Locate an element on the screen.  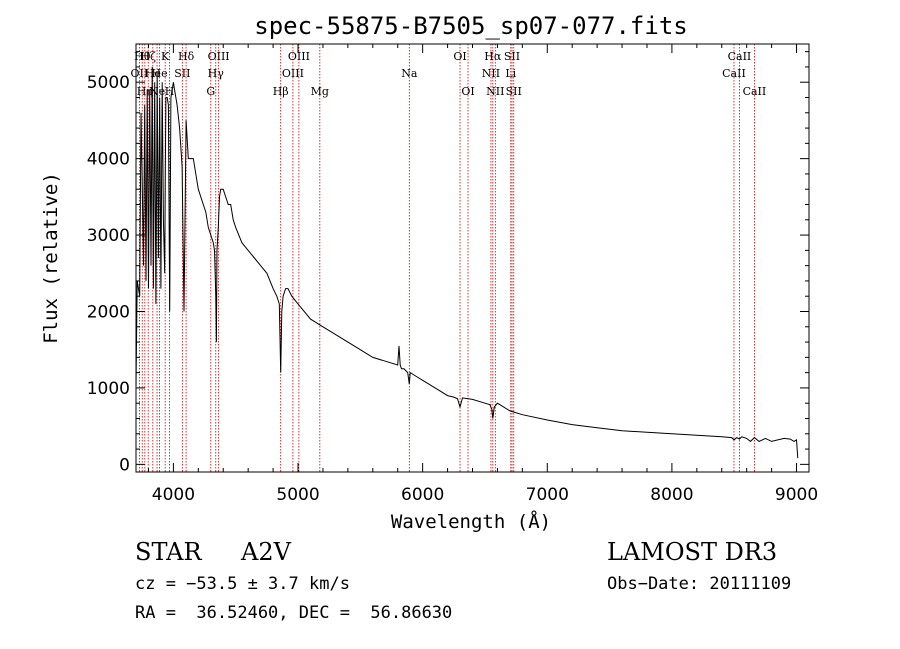
line-label-26: SII is located at coordinates (514, 91).